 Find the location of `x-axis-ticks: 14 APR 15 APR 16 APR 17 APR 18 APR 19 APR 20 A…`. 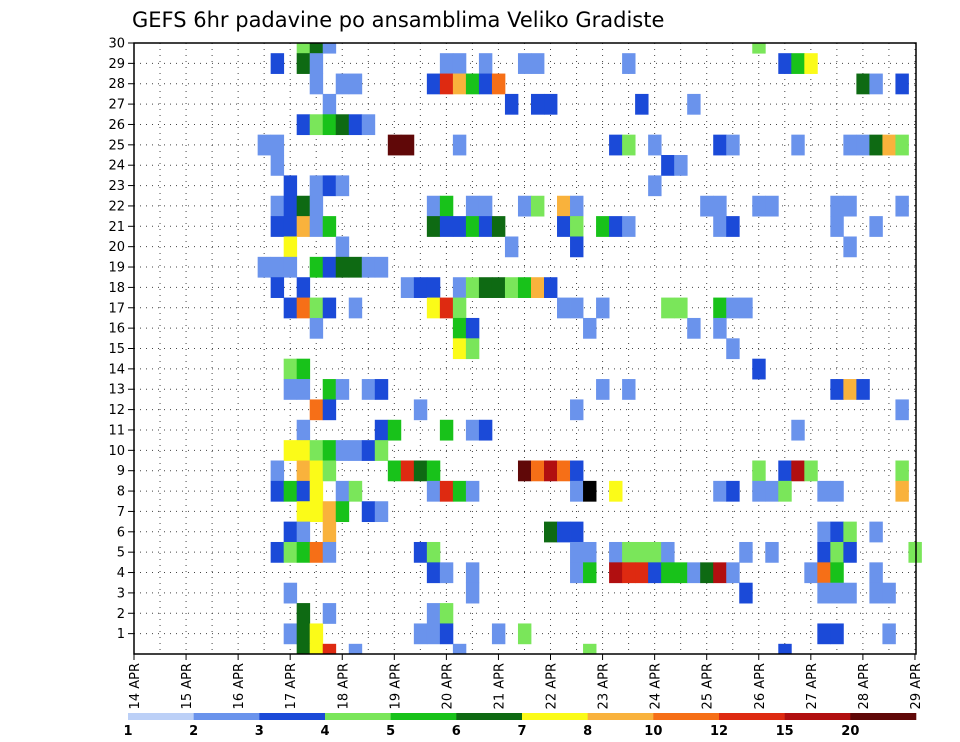

x-axis-ticks: 14 APR 15 APR 16 APR 17 APR 18 APR 19 APR 20 A… is located at coordinates (526, 681).